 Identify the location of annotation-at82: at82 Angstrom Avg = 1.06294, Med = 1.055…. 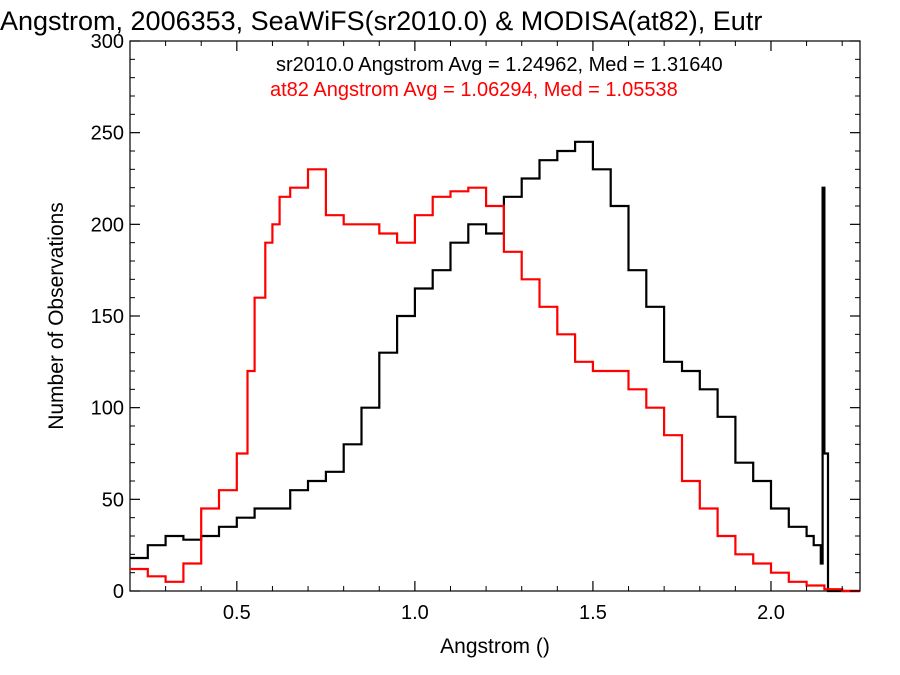
(474, 90).